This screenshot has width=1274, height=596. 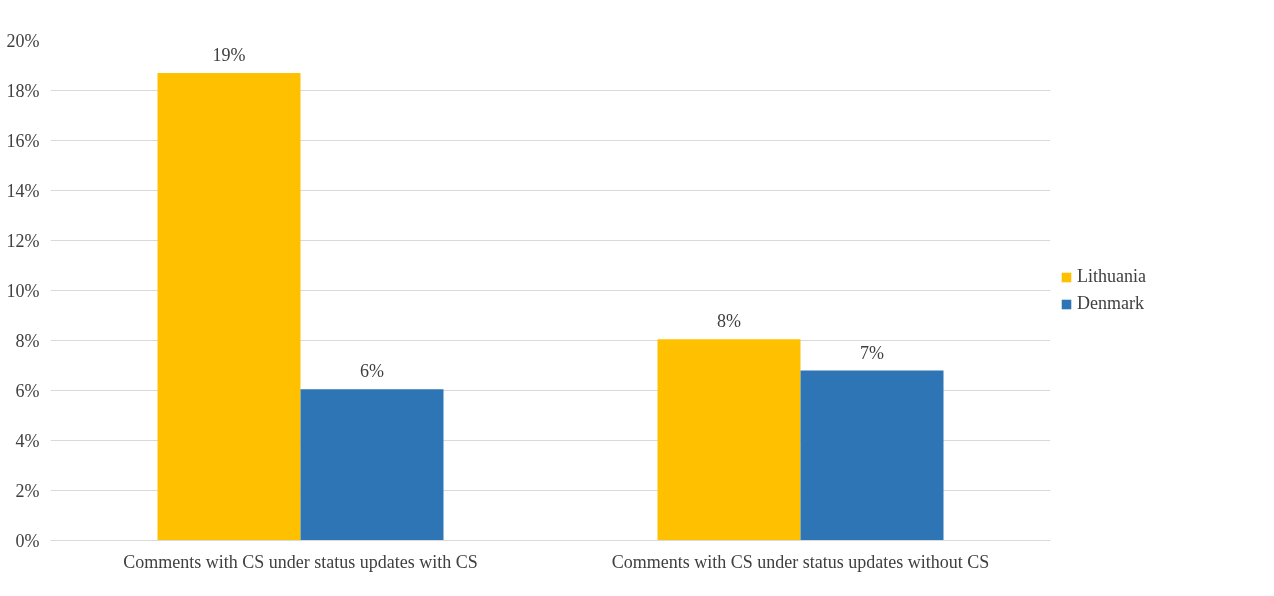 I want to click on data-label: 7%, so click(x=872, y=352).